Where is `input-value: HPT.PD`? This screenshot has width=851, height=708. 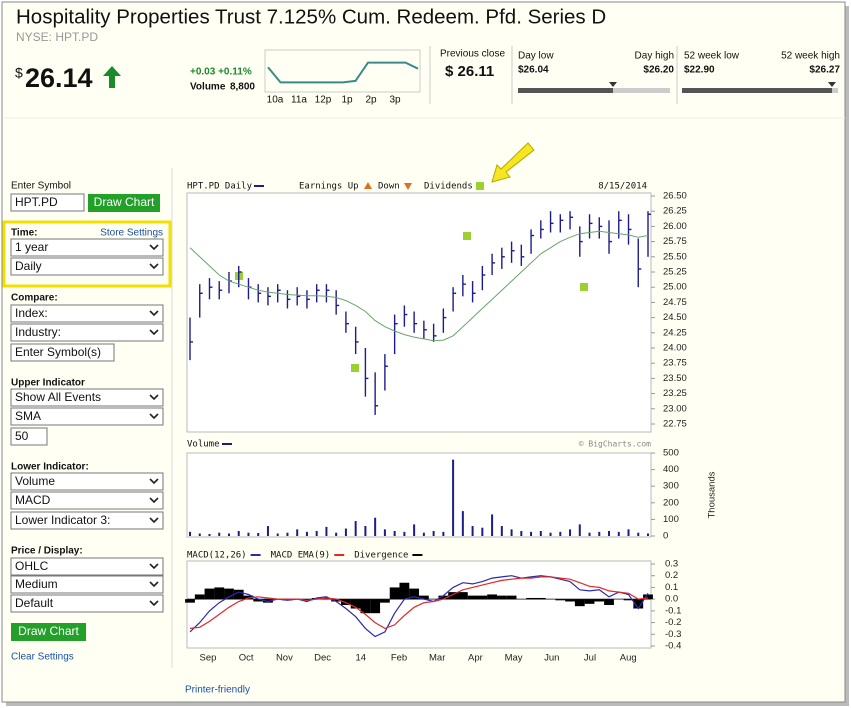 input-value: HPT.PD is located at coordinates (36, 202).